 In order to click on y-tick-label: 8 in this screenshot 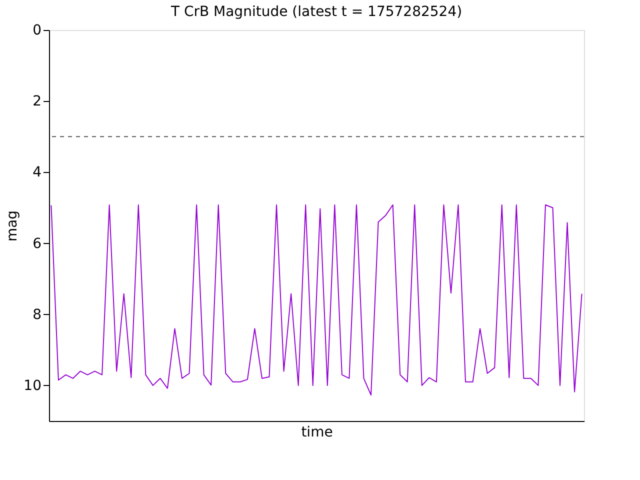, I will do `click(37, 314)`.